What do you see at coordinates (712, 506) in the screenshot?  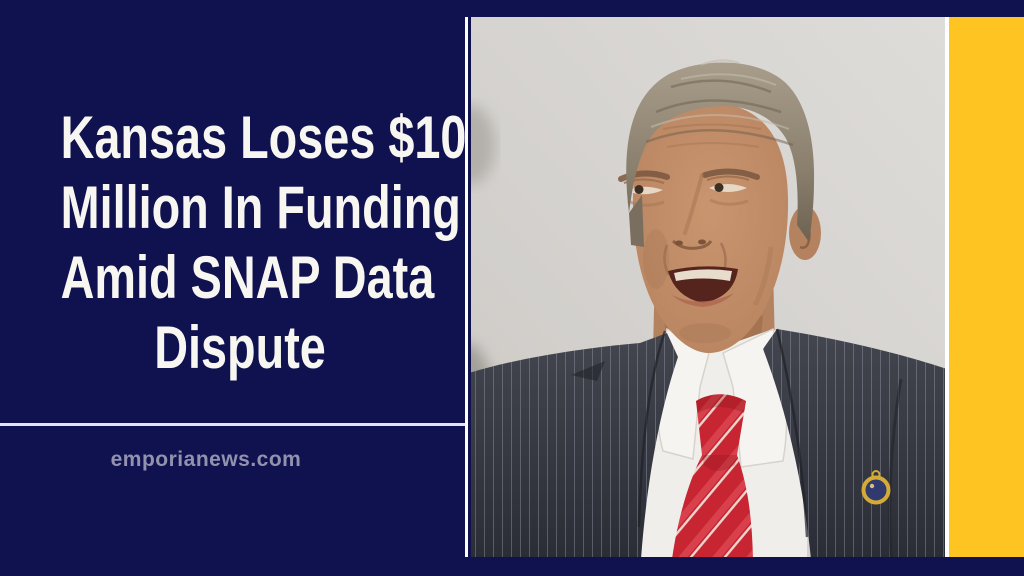 I see `tie-body` at bounding box center [712, 506].